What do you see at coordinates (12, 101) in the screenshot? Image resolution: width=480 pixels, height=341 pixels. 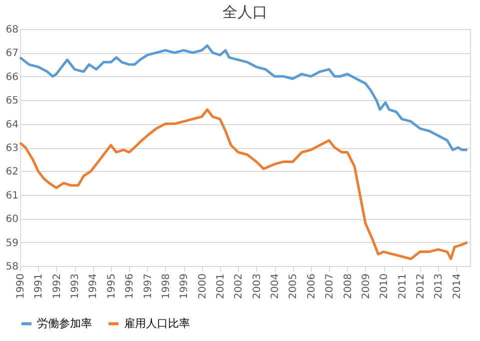 I see `y-tick-label: 65` at bounding box center [12, 101].